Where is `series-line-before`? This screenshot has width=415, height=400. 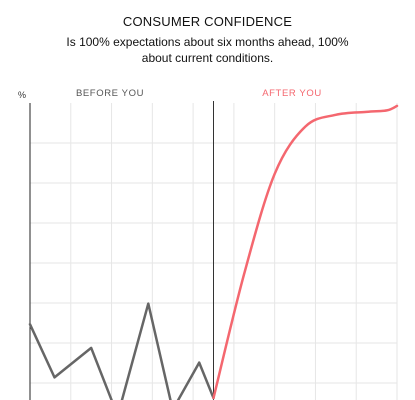 series-line-before is located at coordinates (121, 351).